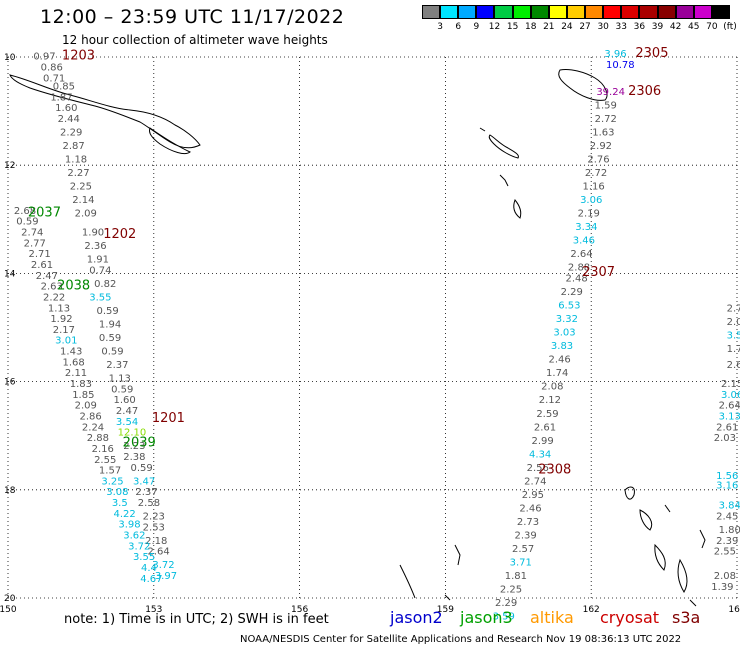 The image size is (740, 650). Describe the element at coordinates (525, 535) in the screenshot. I see `swh-value: 2.39` at that location.